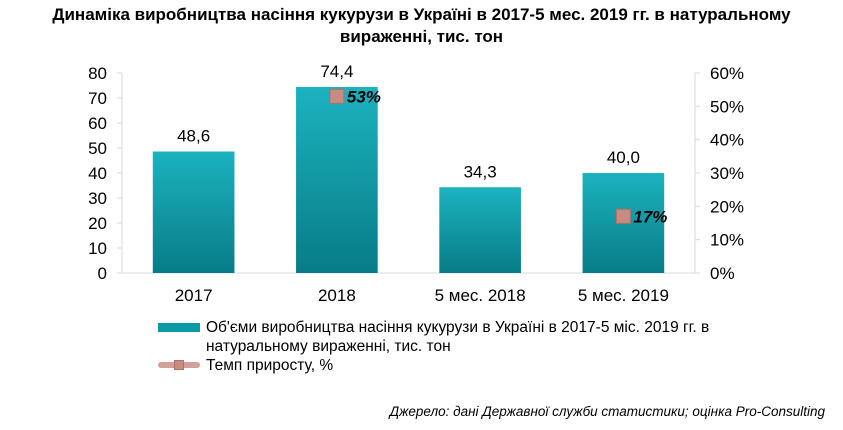 This screenshot has height=430, width=843. What do you see at coordinates (97, 148) in the screenshot?
I see `y-tick-label: 50` at bounding box center [97, 148].